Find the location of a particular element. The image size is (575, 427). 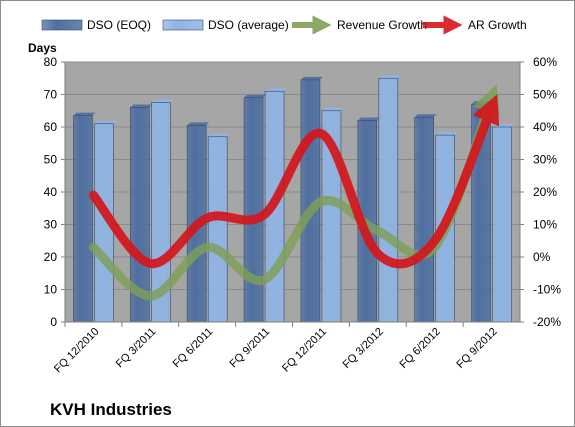

y2-tick-label: 60% is located at coordinates (545, 62).